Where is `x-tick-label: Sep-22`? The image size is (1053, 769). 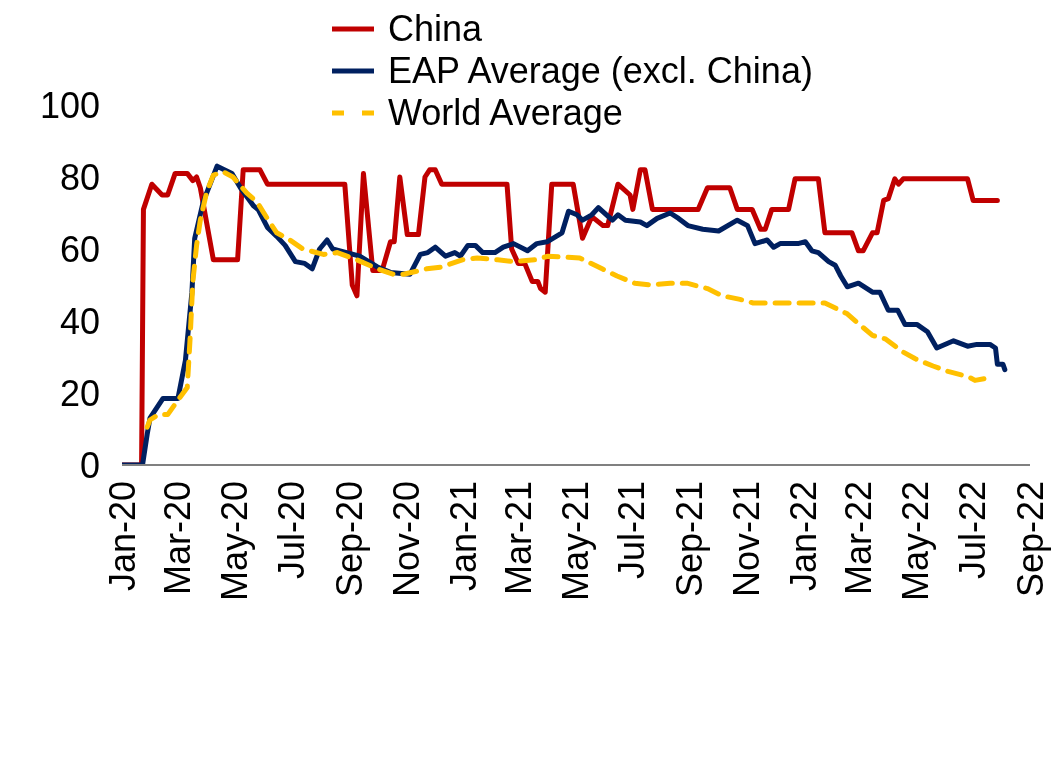
x-tick-label: Sep-22 is located at coordinates (1030, 539).